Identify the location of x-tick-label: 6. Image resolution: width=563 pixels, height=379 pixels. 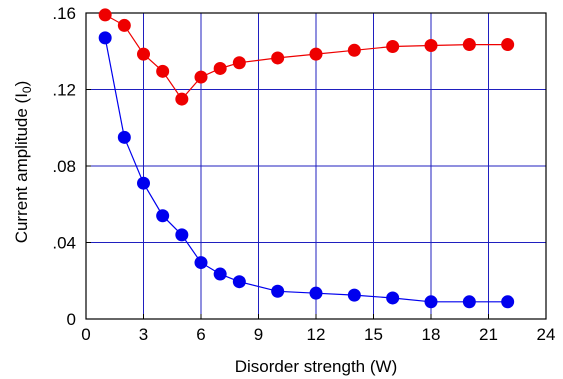
(200, 334).